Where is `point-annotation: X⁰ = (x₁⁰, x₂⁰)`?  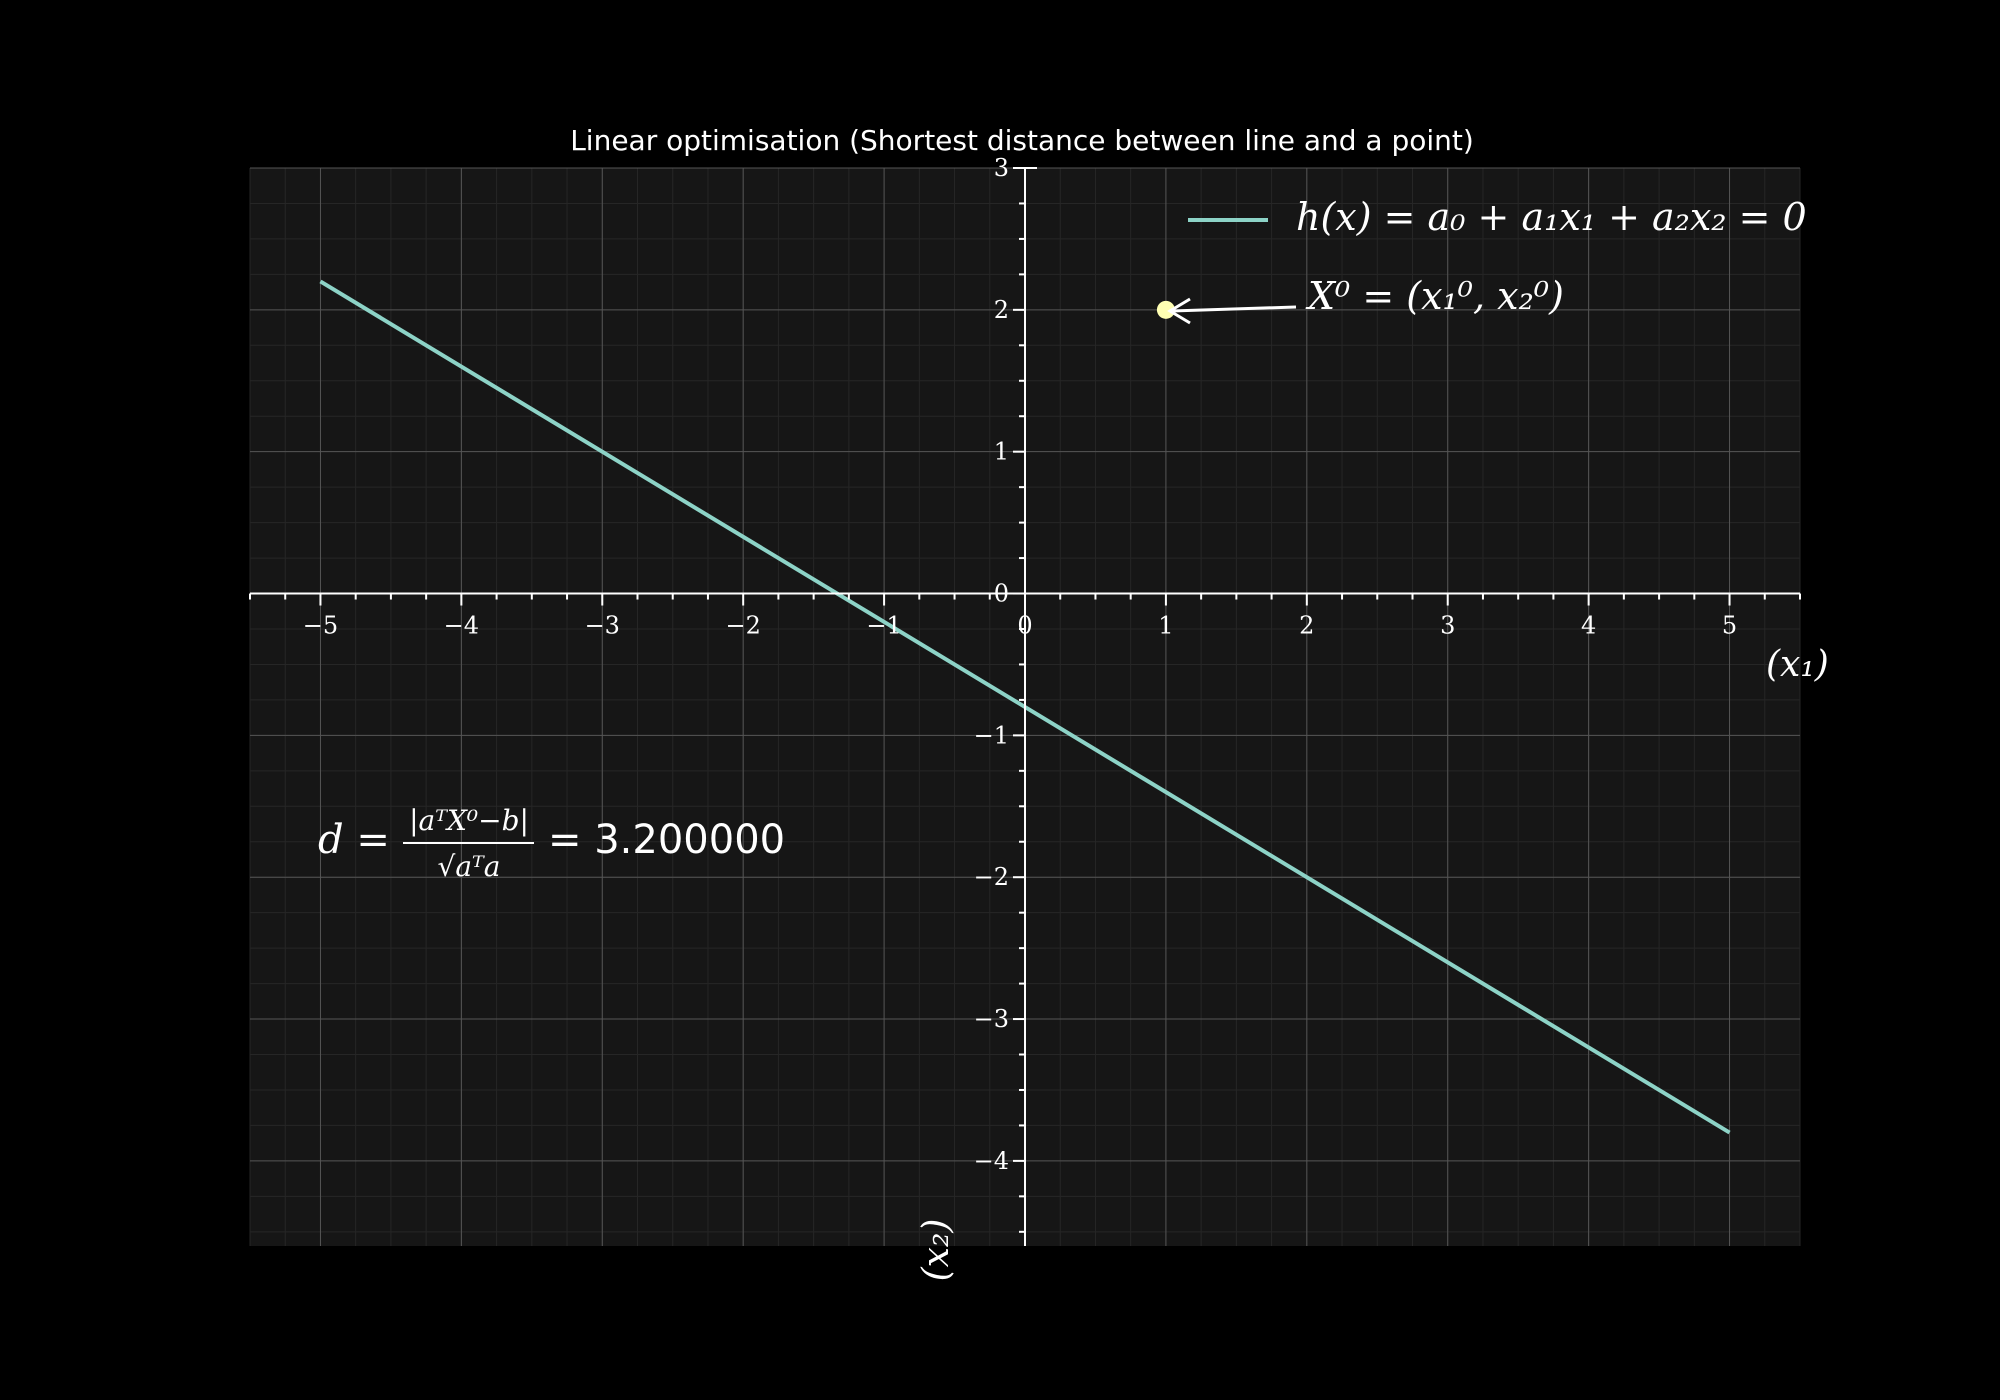 point-annotation: X⁰ = (x₁⁰, x₂⁰) is located at coordinates (1365, 299).